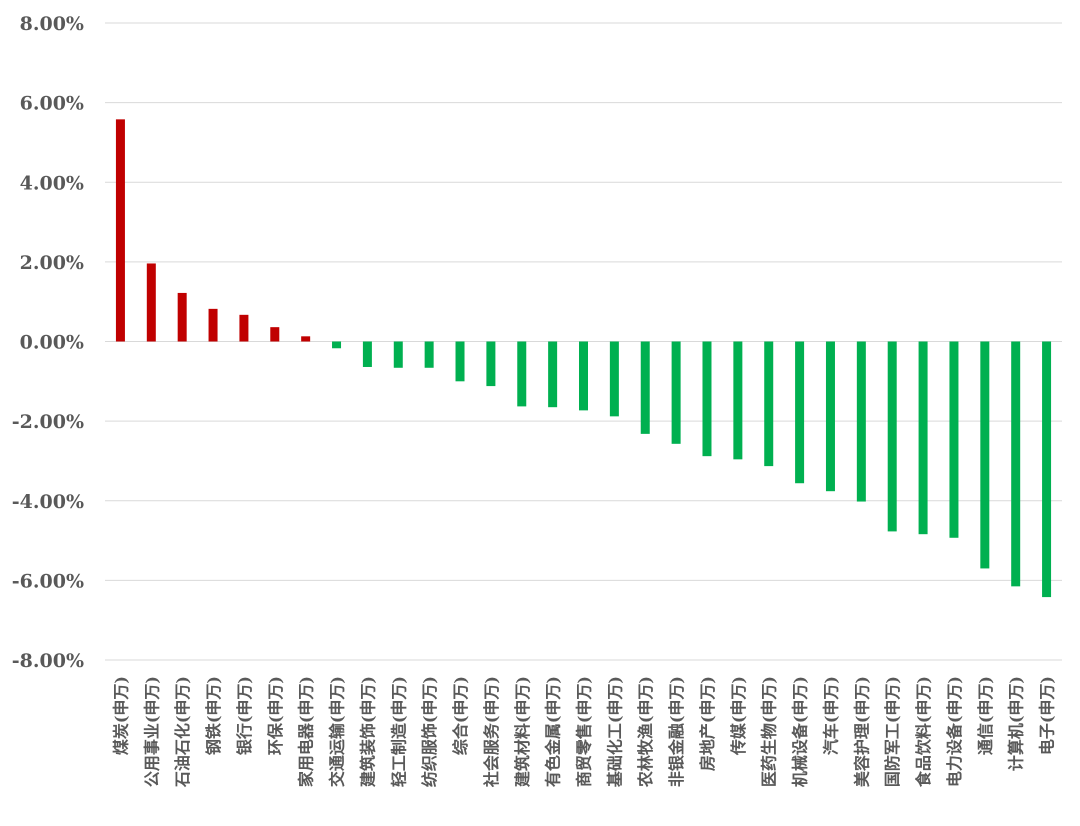  Describe the element at coordinates (954, 731) in the screenshot. I see `x-tick-label: 电力设备(申万)` at that location.